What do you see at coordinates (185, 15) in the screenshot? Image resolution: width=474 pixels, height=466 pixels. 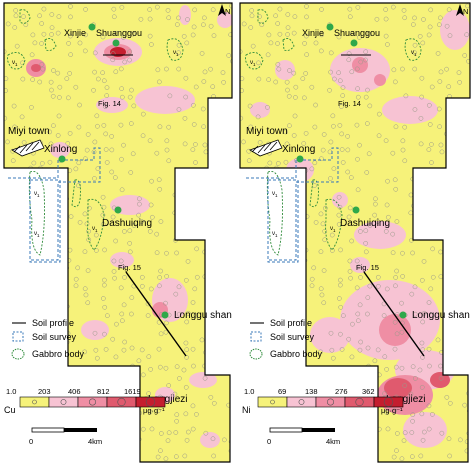 I see `cu-anomaly-n` at bounding box center [185, 15].